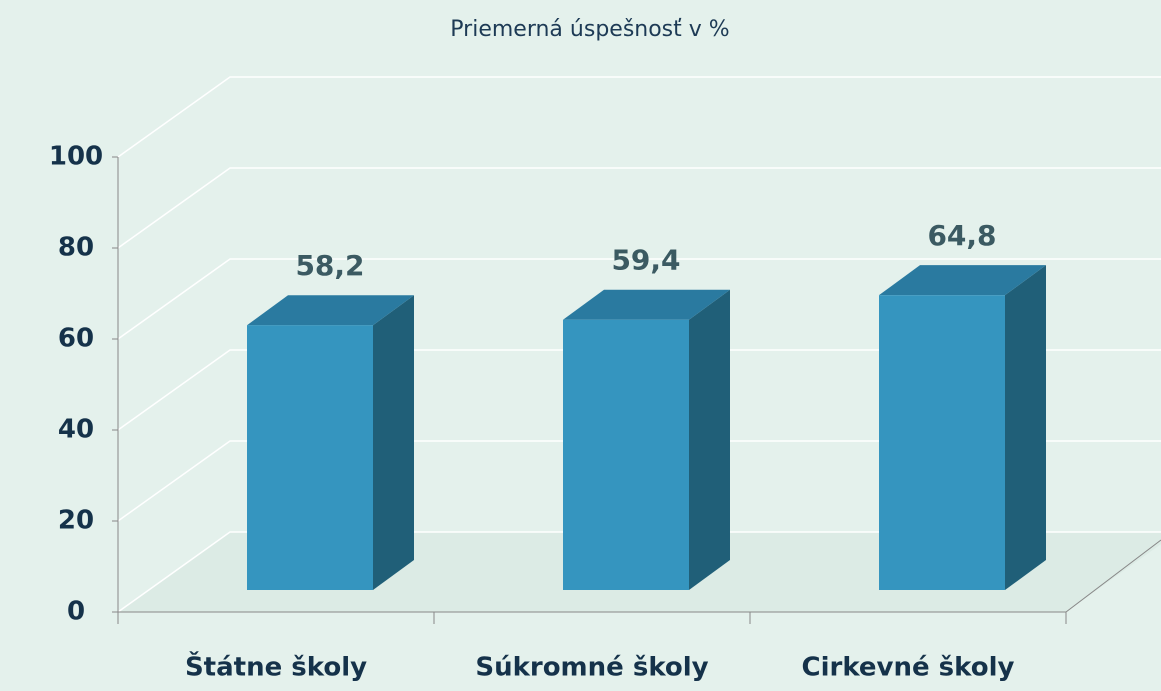 The width and height of the screenshot is (1161, 691). Describe the element at coordinates (329, 265) in the screenshot. I see `value-label: 58,2` at that location.